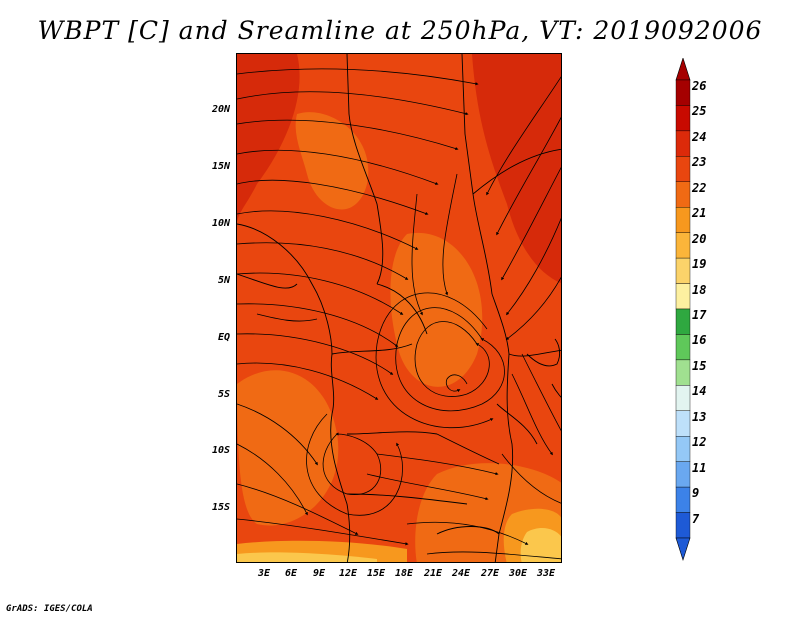 Image resolution: width=800 pixels, height=618 pixels. I want to click on lon-tick-label: 15E, so click(376, 573).